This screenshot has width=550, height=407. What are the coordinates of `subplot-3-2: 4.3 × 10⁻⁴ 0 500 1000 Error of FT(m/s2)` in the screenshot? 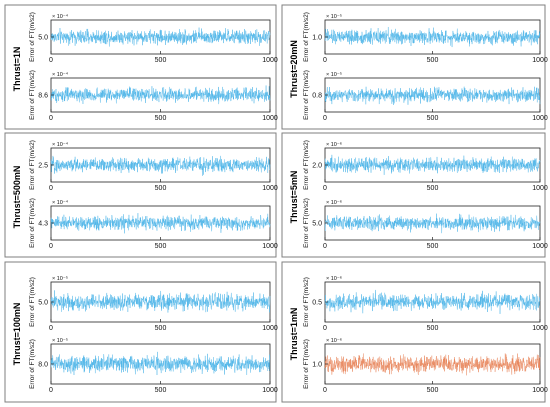 It's located at (153, 224).